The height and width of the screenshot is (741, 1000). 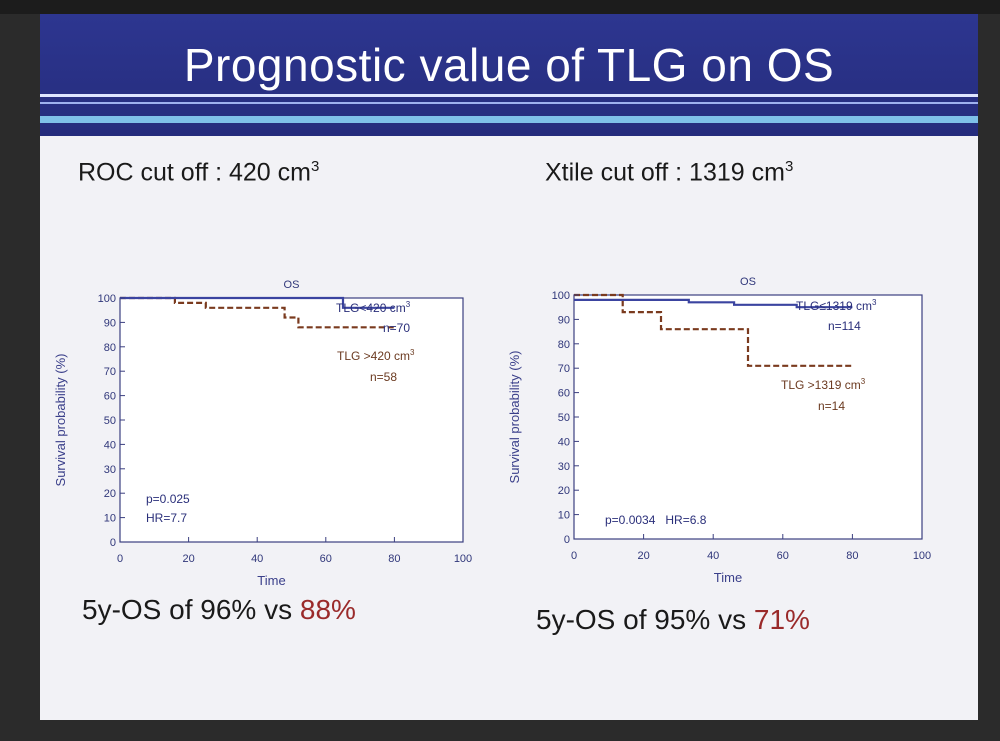 What do you see at coordinates (844, 326) in the screenshot?
I see `legend-high-n-right: n=114` at bounding box center [844, 326].